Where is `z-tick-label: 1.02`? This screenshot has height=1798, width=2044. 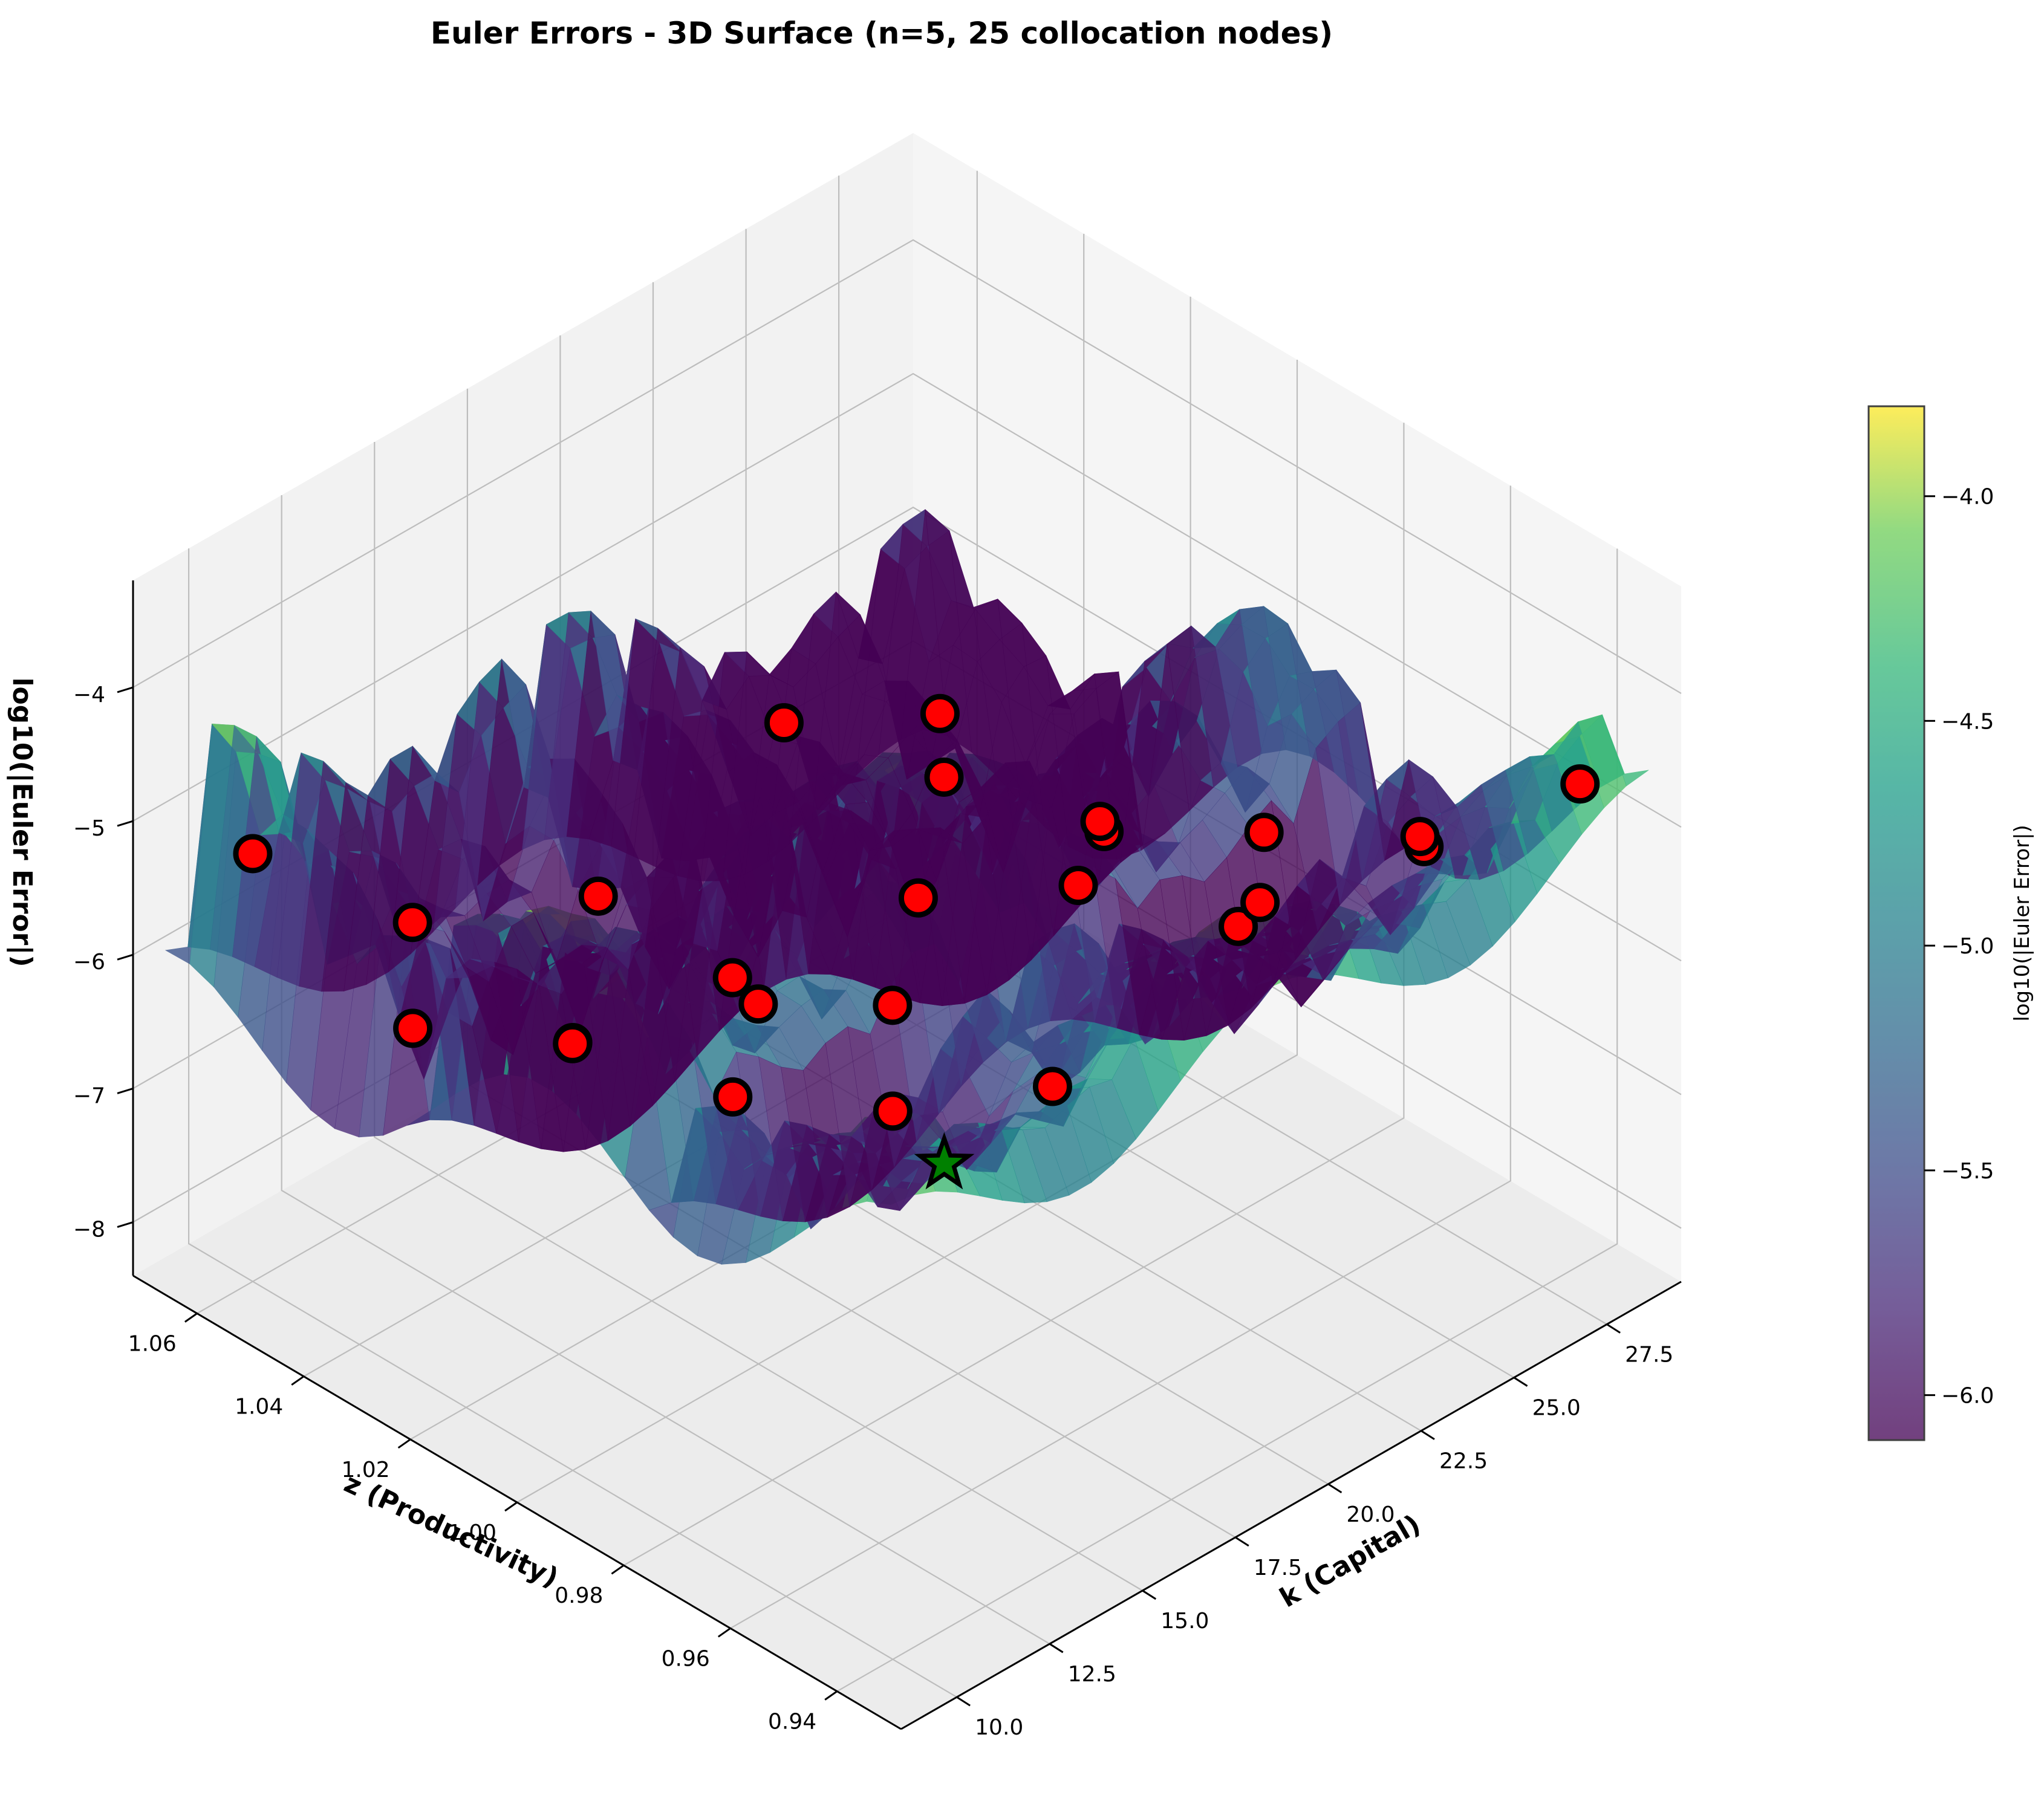 z-tick-label: 1.02 is located at coordinates (365, 1470).